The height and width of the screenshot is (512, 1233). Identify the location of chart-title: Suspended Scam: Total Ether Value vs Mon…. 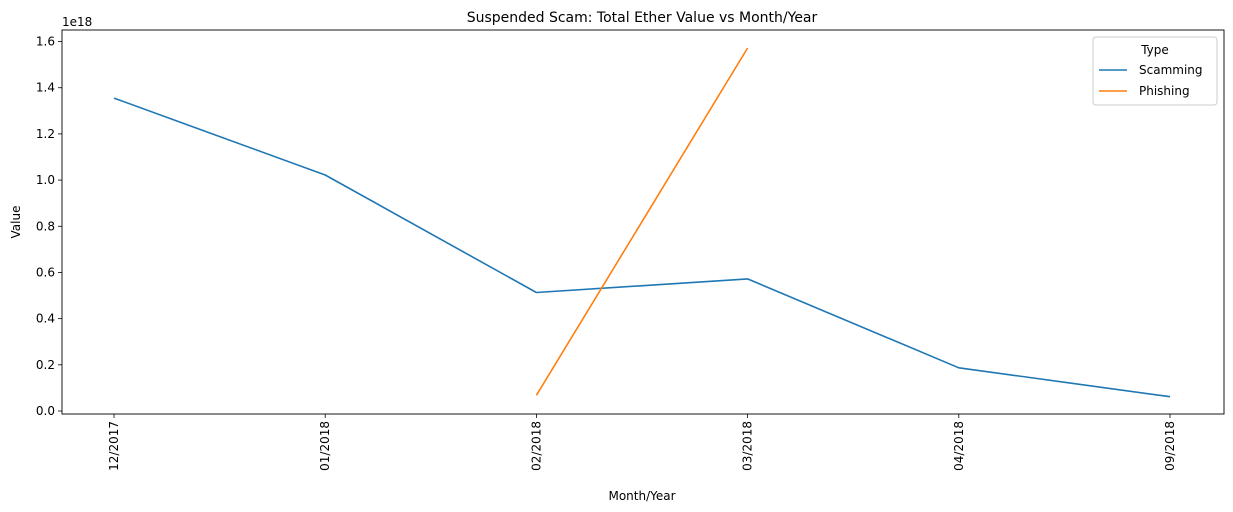
(642, 18).